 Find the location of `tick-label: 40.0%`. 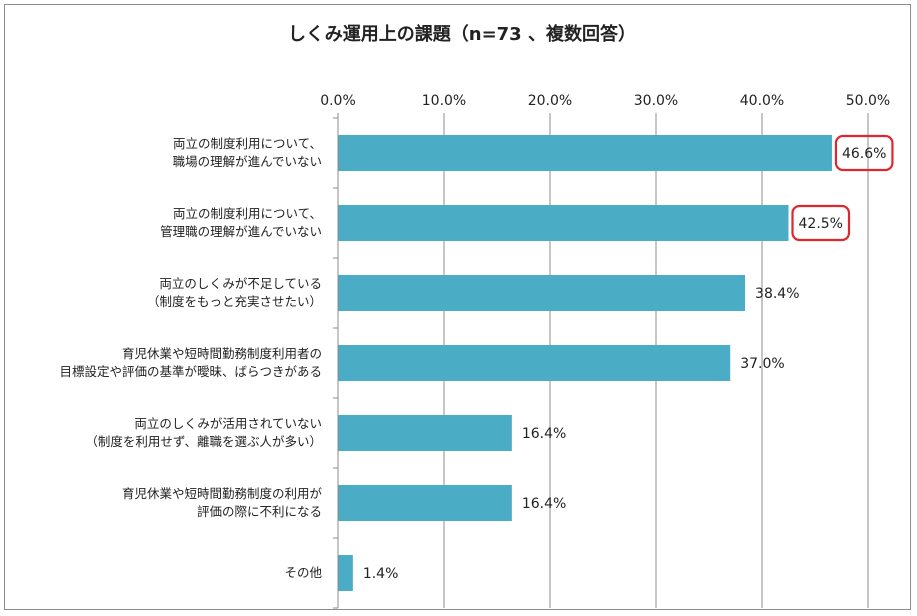

tick-label: 40.0% is located at coordinates (762, 101).